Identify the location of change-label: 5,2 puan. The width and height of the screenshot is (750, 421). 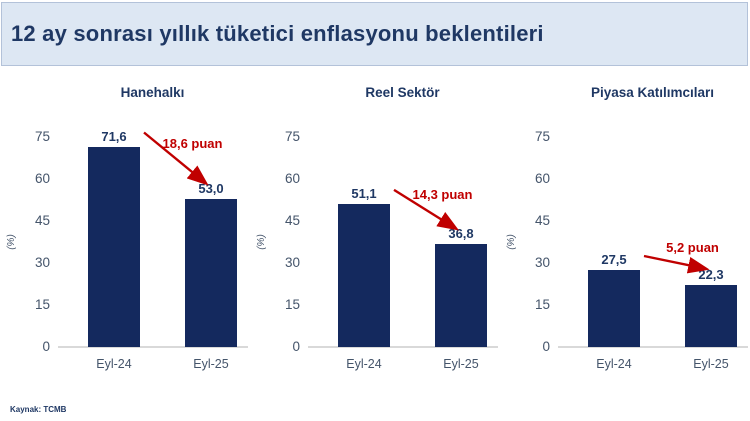
(692, 248).